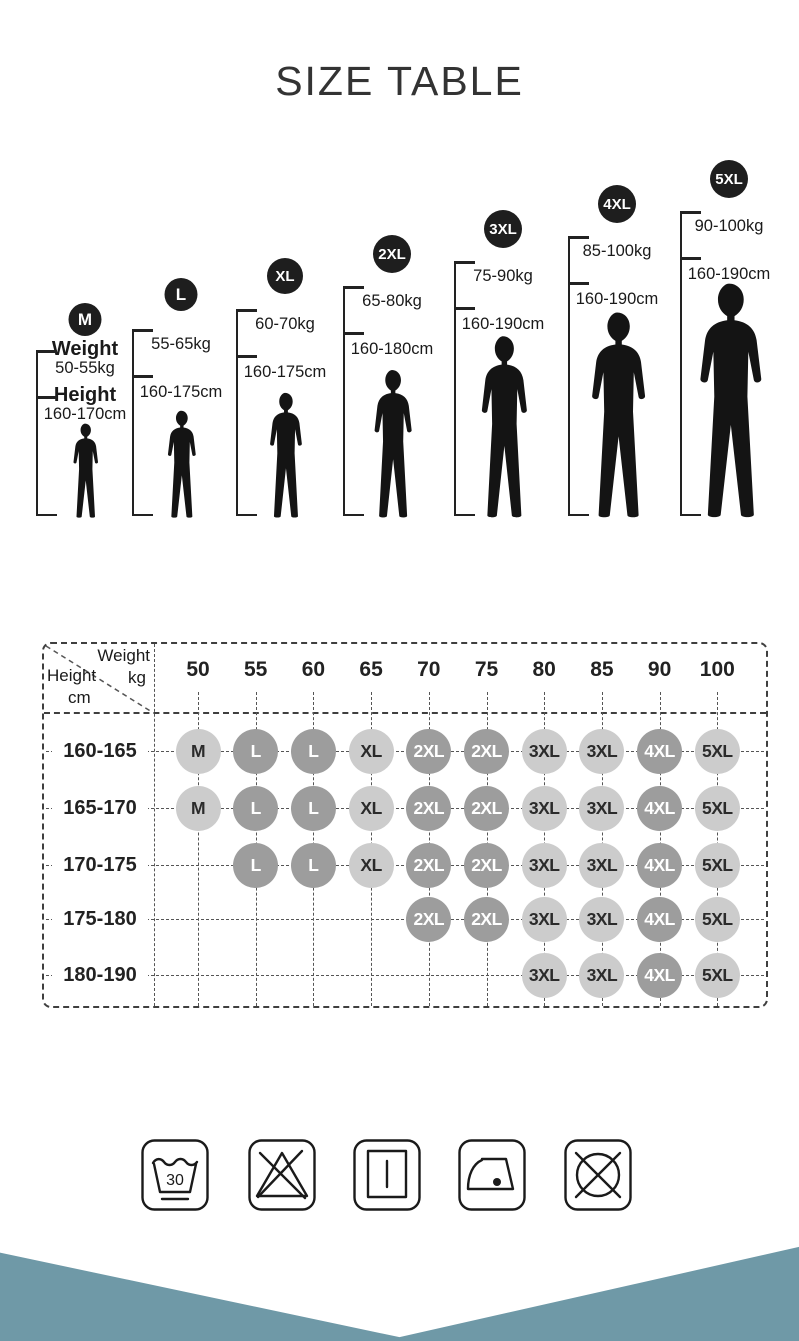 Image resolution: width=799 pixels, height=1341 pixels. I want to click on matrix-corner-cell: Weight kg Height cm, so click(99, 679).